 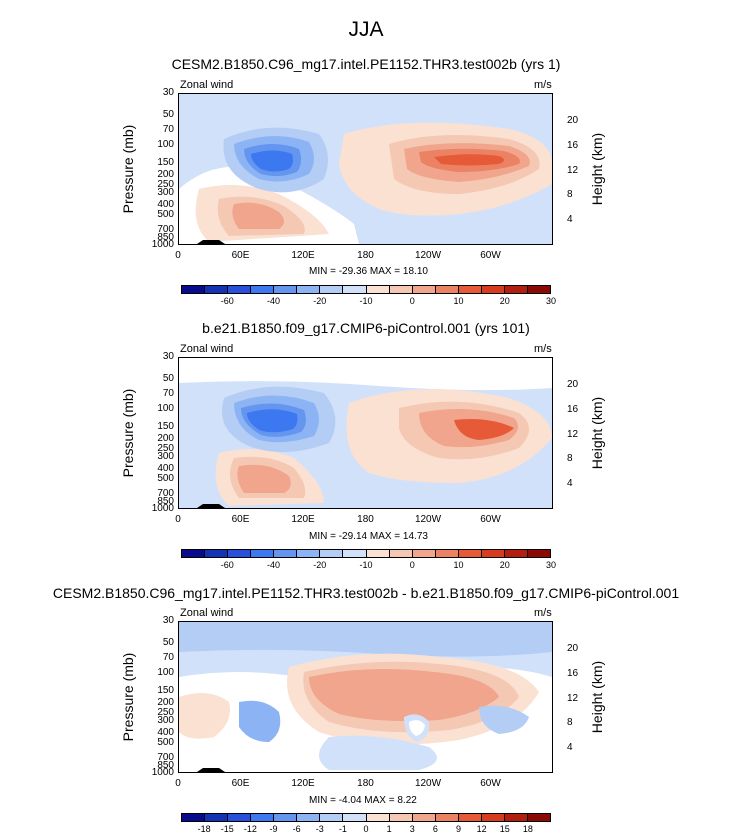 What do you see at coordinates (481, 829) in the screenshot?
I see `colorbar-label: 12` at bounding box center [481, 829].